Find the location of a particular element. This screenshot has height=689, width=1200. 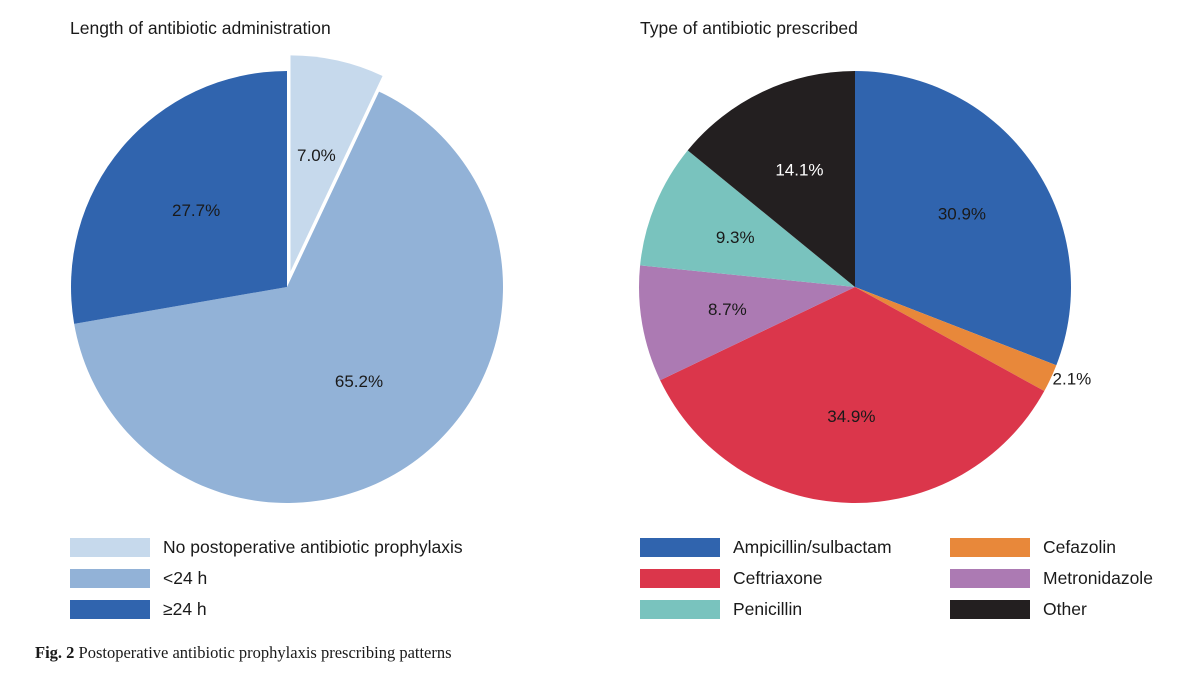

pie-slice-metronidazole is located at coordinates (747, 323).